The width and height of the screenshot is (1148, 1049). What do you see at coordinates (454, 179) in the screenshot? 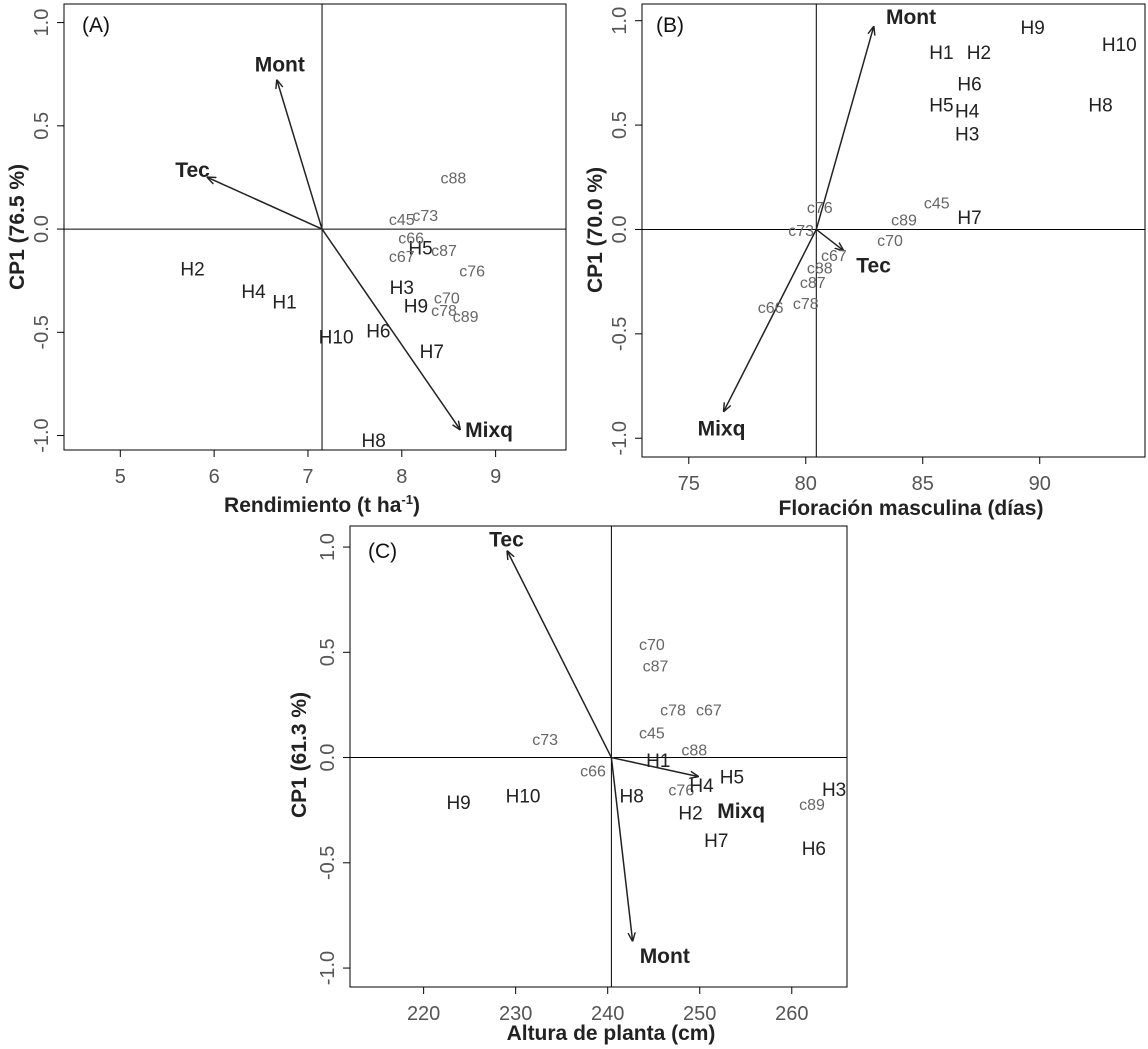
I see `cross-point-label: c88` at bounding box center [454, 179].